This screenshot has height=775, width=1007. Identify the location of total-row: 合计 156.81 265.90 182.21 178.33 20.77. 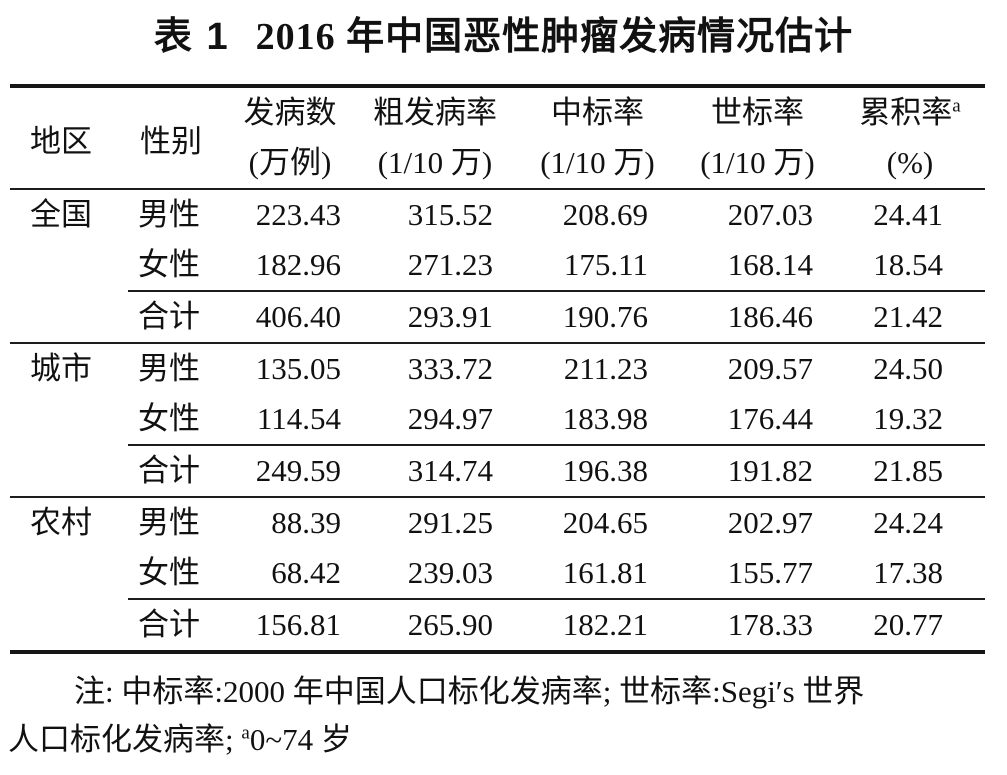
(497, 625).